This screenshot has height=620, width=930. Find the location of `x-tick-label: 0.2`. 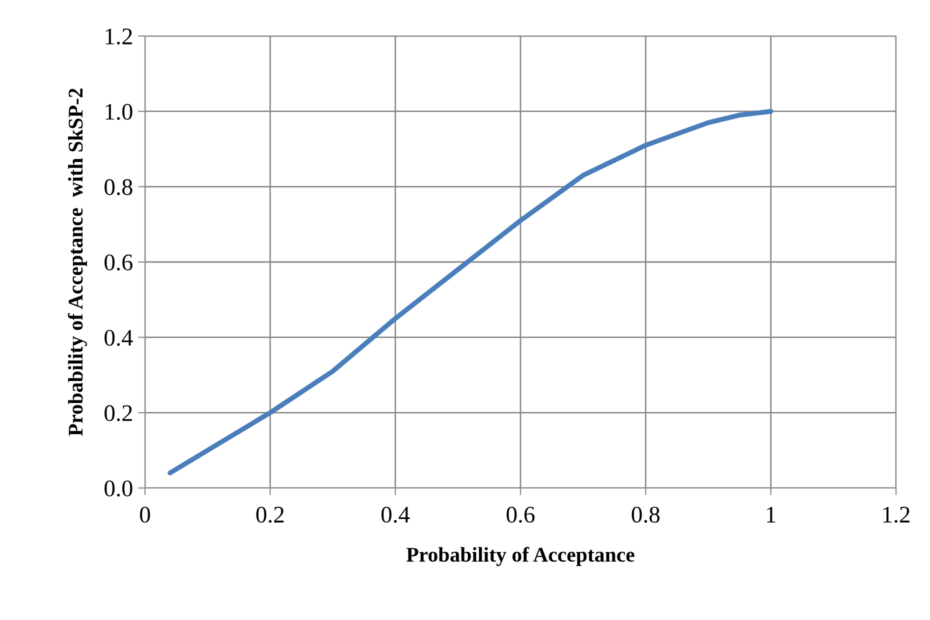

x-tick-label: 0.2 is located at coordinates (270, 514).